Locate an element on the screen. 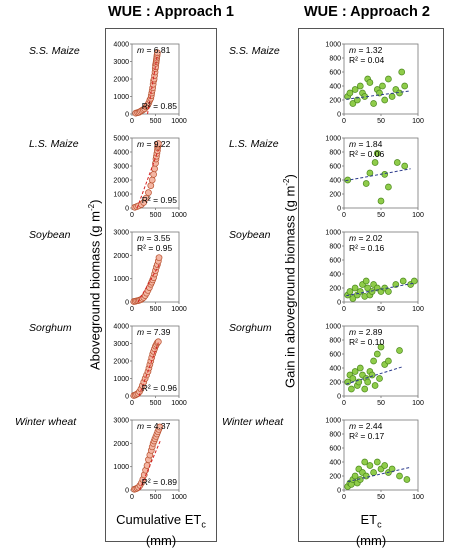 This screenshot has height=550, width=449. r-squared-label: R² = 0.95 is located at coordinates (154, 248).